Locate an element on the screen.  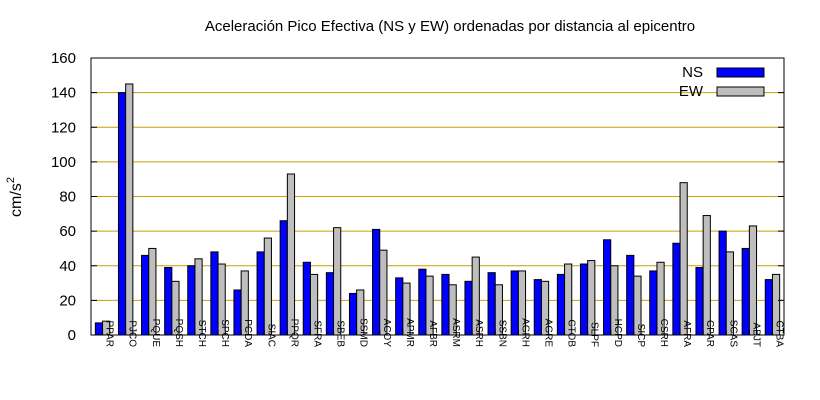
y-tick-label: 100 is located at coordinates (63, 162).